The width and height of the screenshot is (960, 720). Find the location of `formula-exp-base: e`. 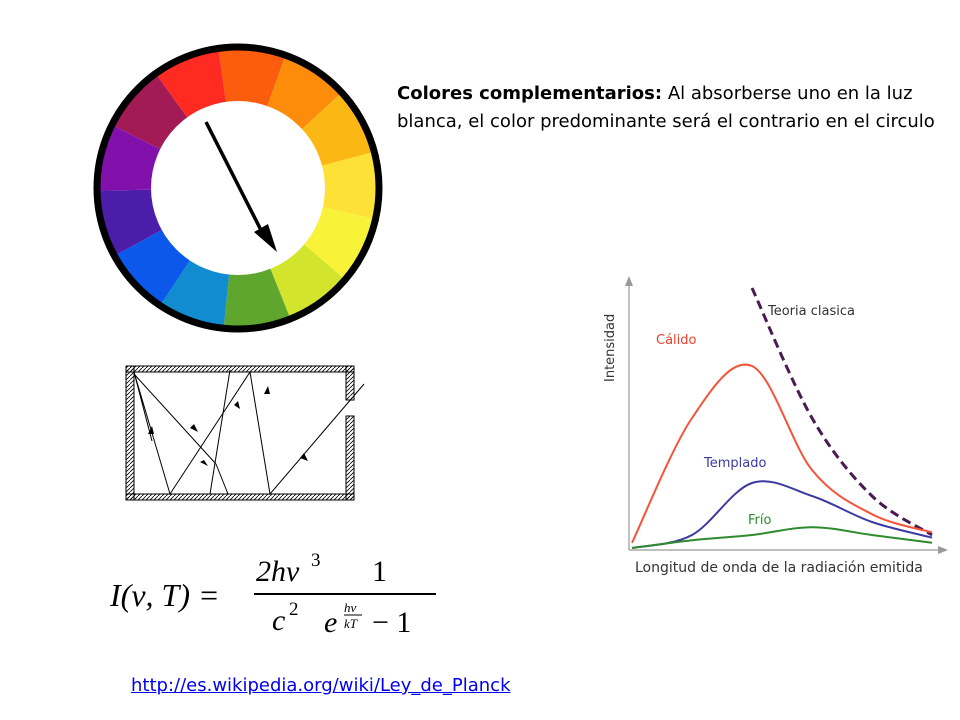

formula-exp-base: e is located at coordinates (330, 622).